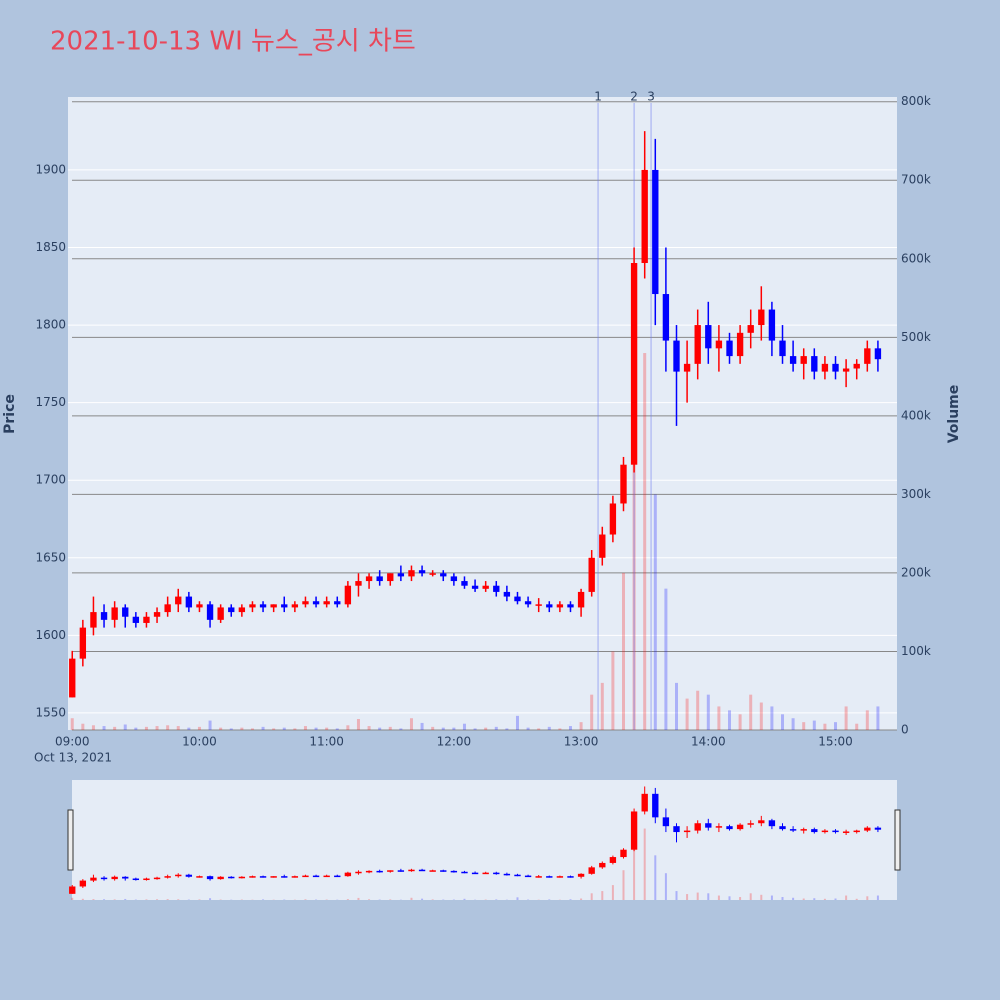 The image size is (1000, 1000). What do you see at coordinates (50, 247) in the screenshot?
I see `y-tick-label: 1850` at bounding box center [50, 247].